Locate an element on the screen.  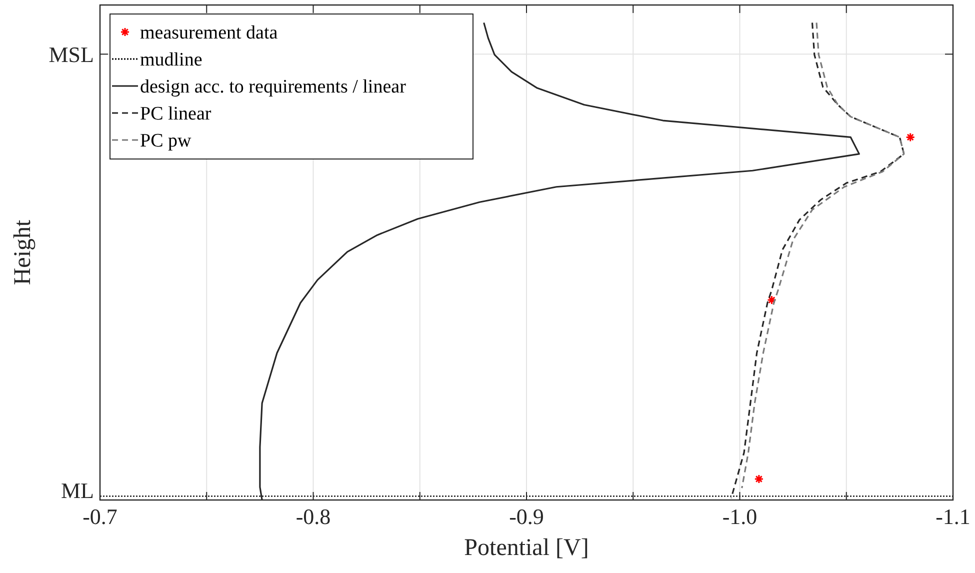
legend-label: PC pw is located at coordinates (166, 141).